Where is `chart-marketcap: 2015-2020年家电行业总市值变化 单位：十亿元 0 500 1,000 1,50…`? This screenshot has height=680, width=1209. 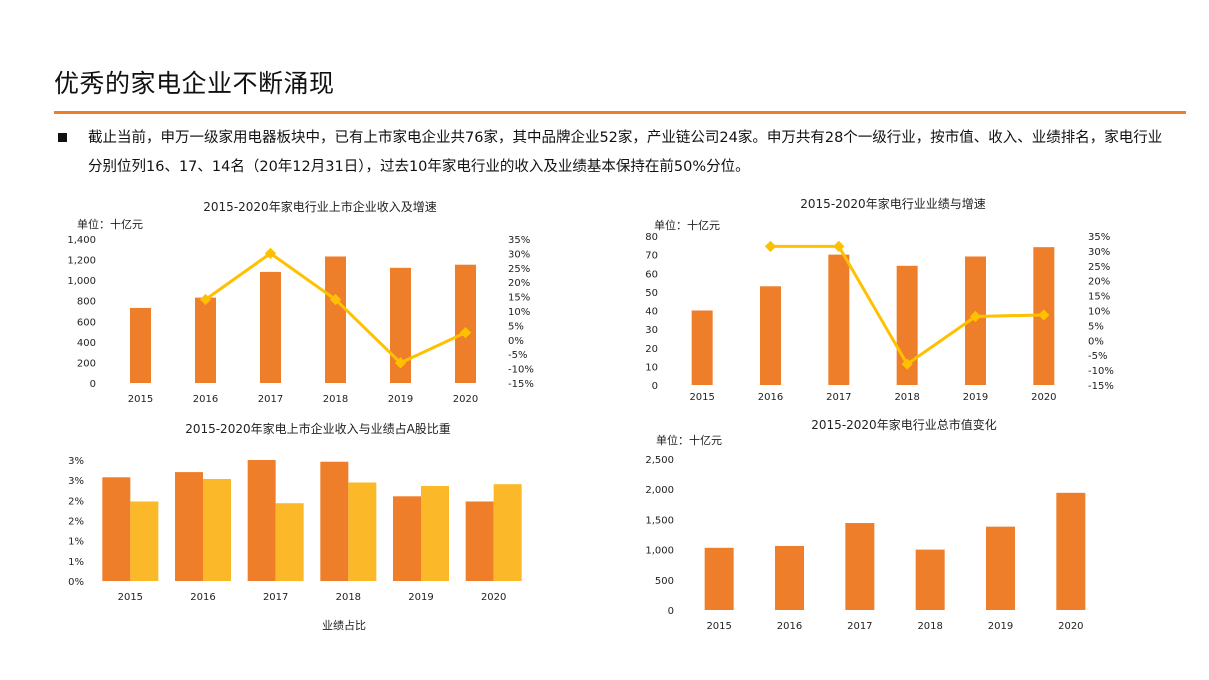 chart-marketcap: 2015-2020年家电行业总市值变化 单位：十亿元 0 500 1,000 1,50… is located at coordinates (865, 524).